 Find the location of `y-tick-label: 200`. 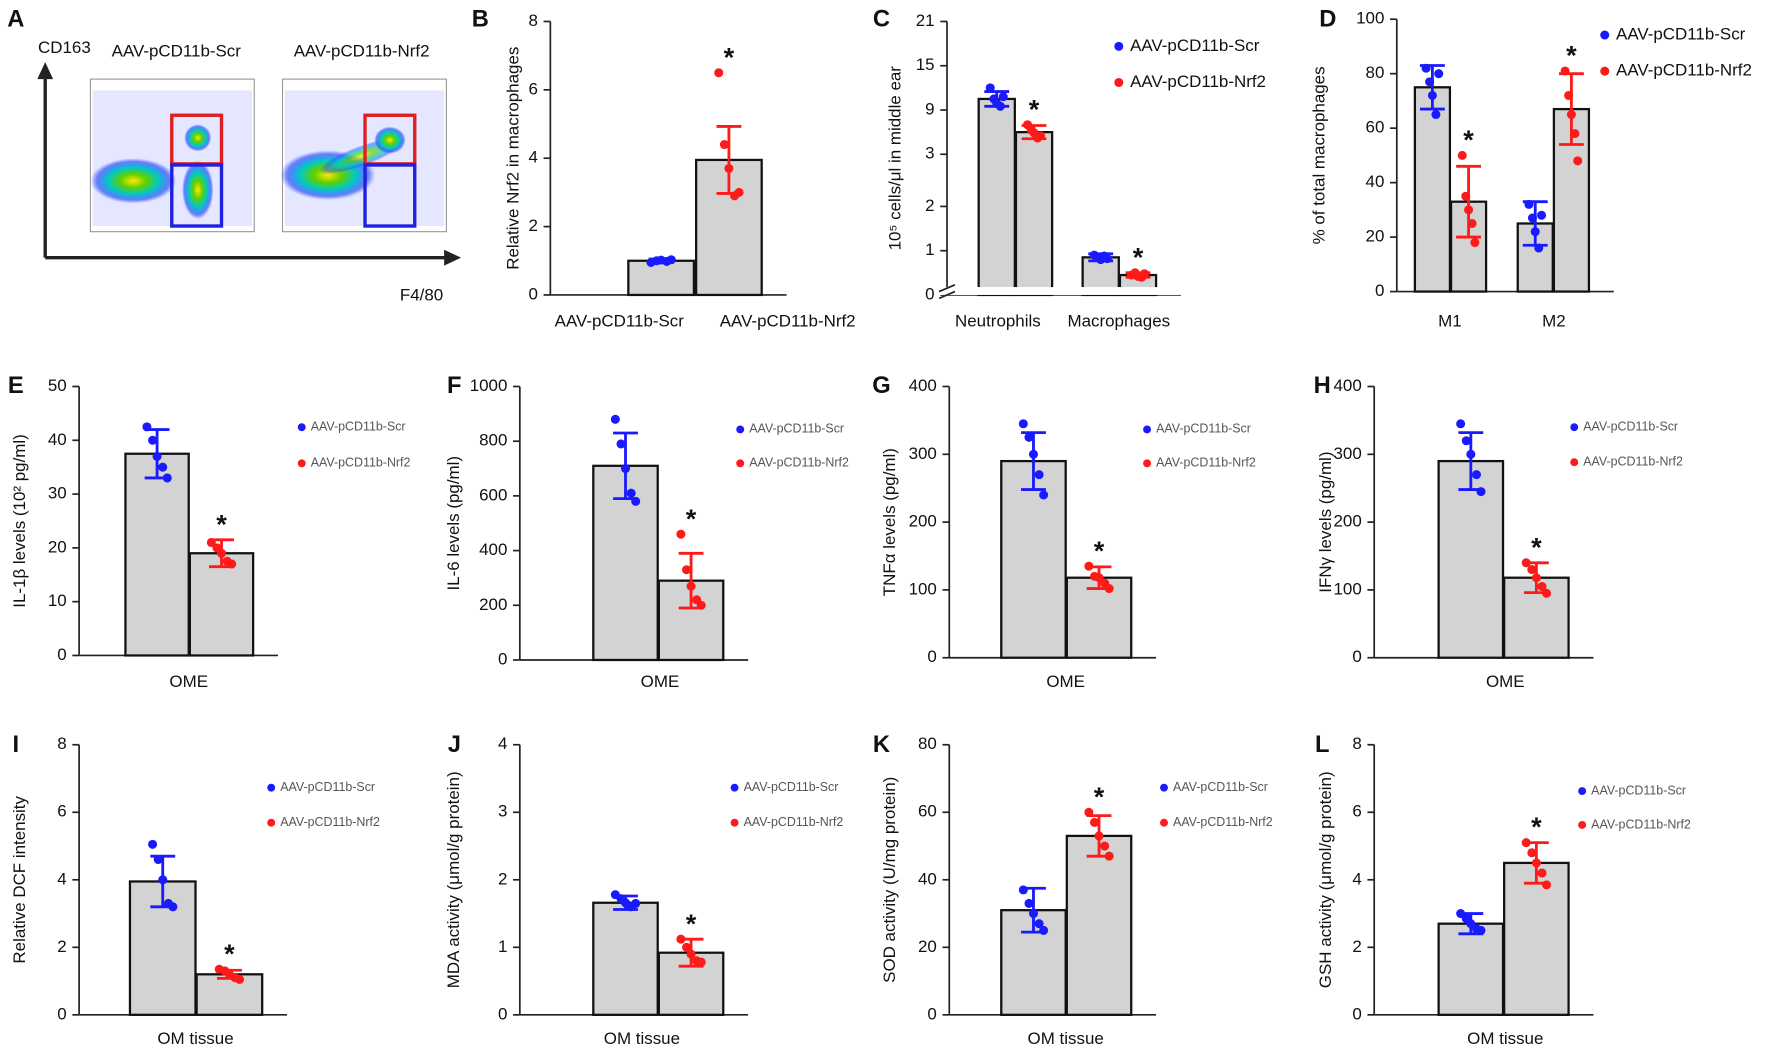

y-tick-label: 200 is located at coordinates (493, 604).